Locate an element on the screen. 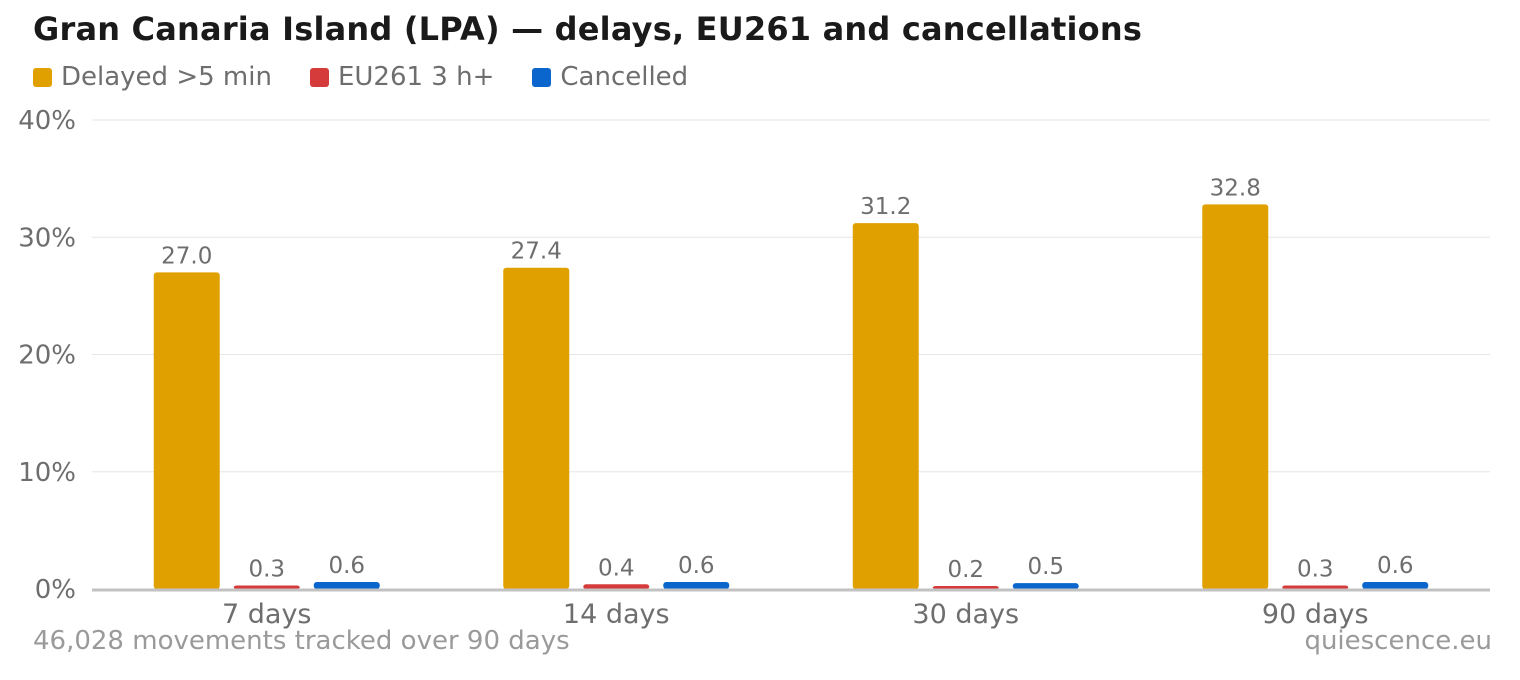 This screenshot has width=1520, height=680. x-tick-label: 30 days is located at coordinates (965, 614).